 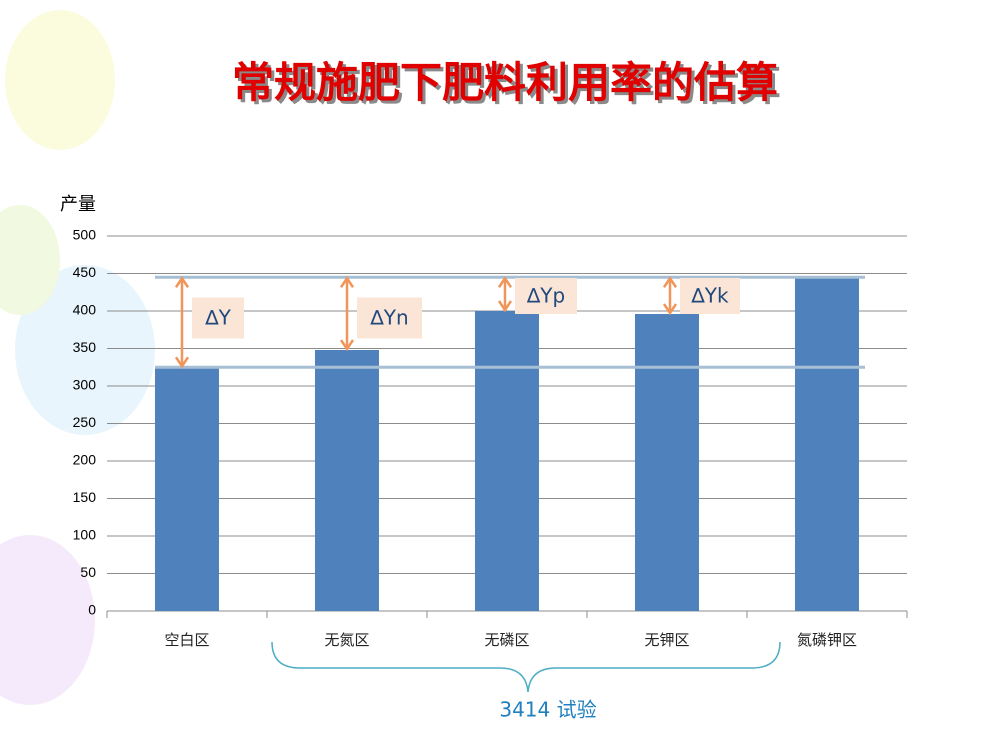 What do you see at coordinates (508, 85) in the screenshot?
I see `title-shadow: 常规施肥下肥料利用率的估算` at bounding box center [508, 85].